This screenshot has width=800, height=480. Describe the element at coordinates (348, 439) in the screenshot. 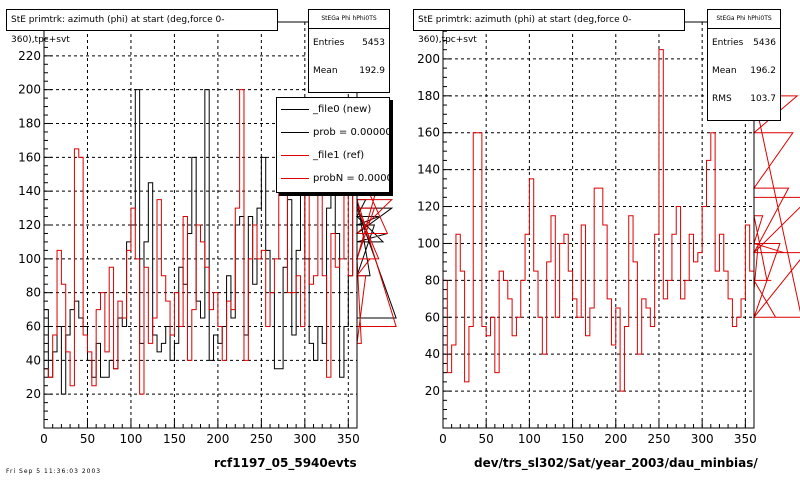

I see `panel1-x-tick-label: 350` at that location.